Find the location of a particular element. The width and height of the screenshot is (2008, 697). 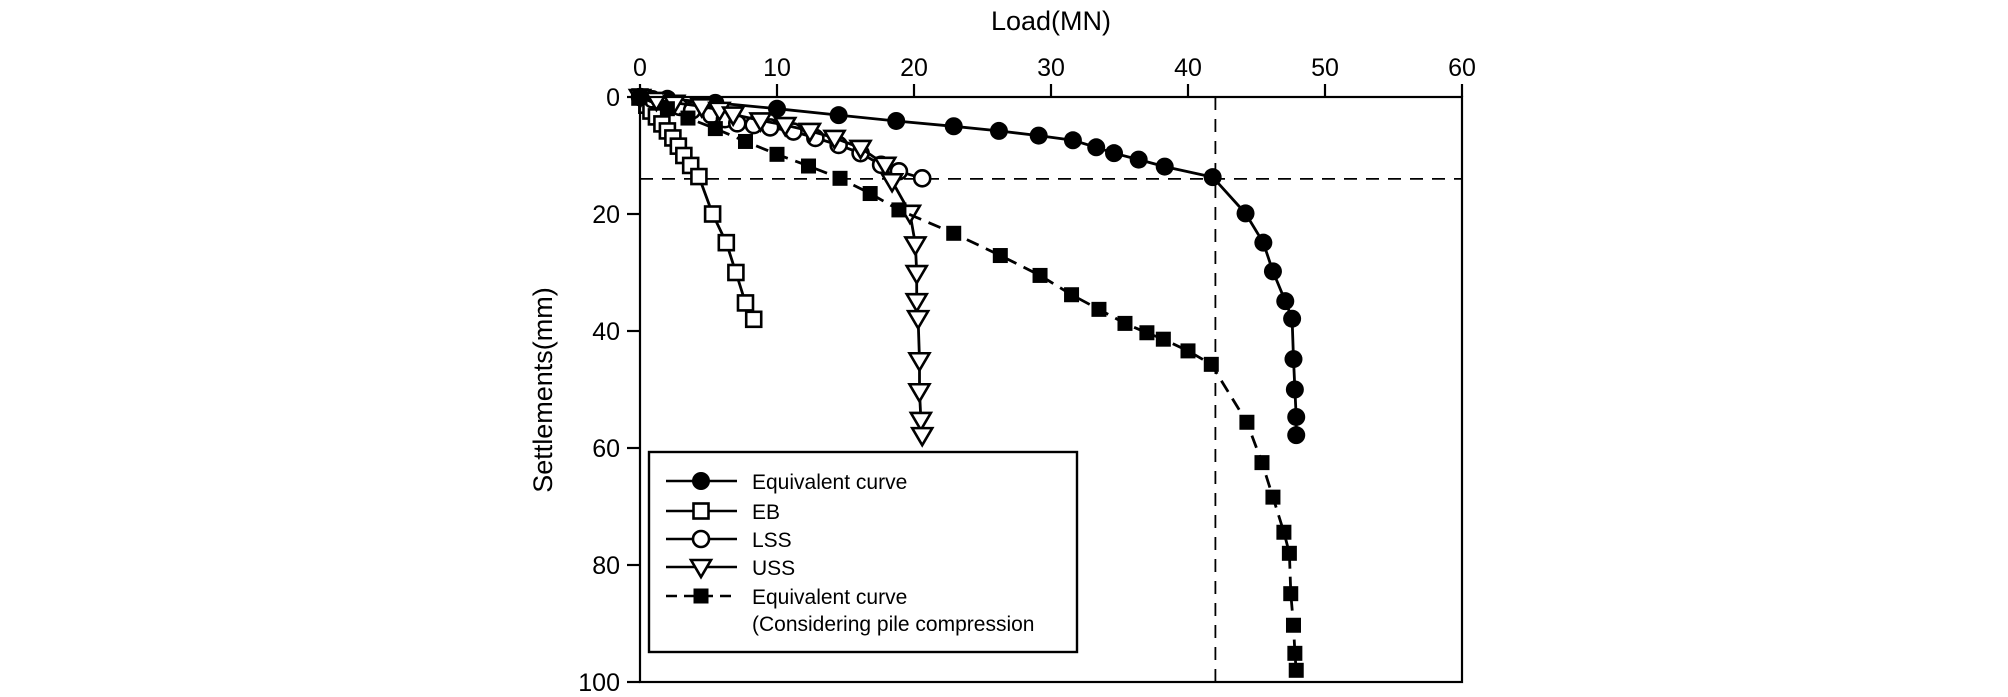

legend-label: EB is located at coordinates (766, 512).